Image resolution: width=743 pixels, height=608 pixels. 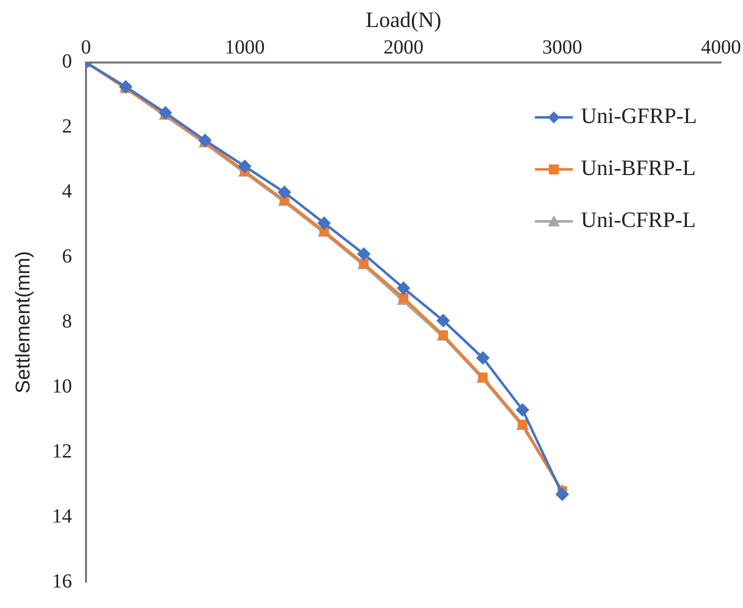 What do you see at coordinates (67, 61) in the screenshot?
I see `y-tick-label: 0` at bounding box center [67, 61].